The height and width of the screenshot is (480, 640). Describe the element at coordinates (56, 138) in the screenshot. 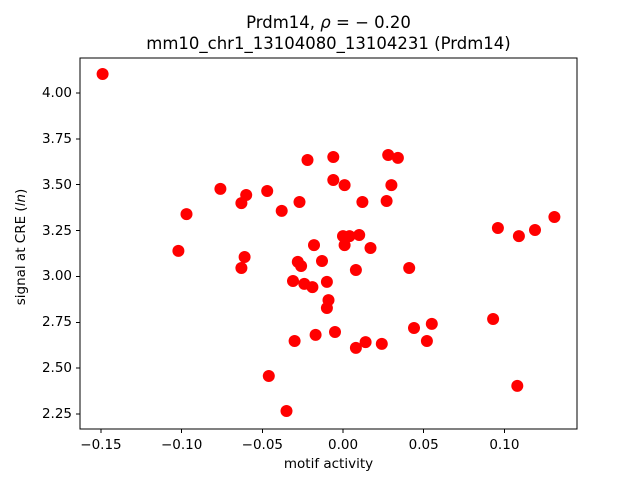

I see `y-tick-label: 3.75` at that location.